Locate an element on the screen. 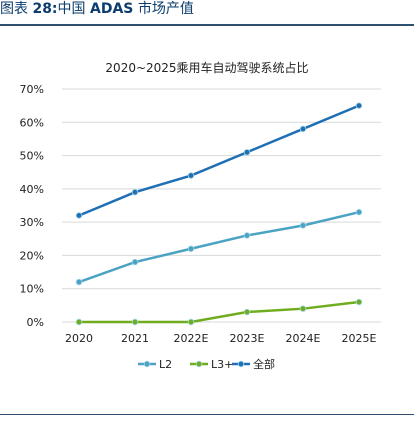 The image size is (414, 421). x-axis-ticks: 2020 2021 2022E 2023E 2024E 2025E is located at coordinates (221, 338).